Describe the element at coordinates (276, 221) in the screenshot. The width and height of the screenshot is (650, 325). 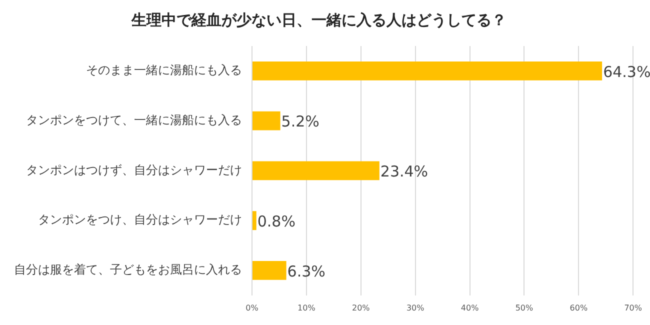
I see `data-label: 0.8%` at that location.